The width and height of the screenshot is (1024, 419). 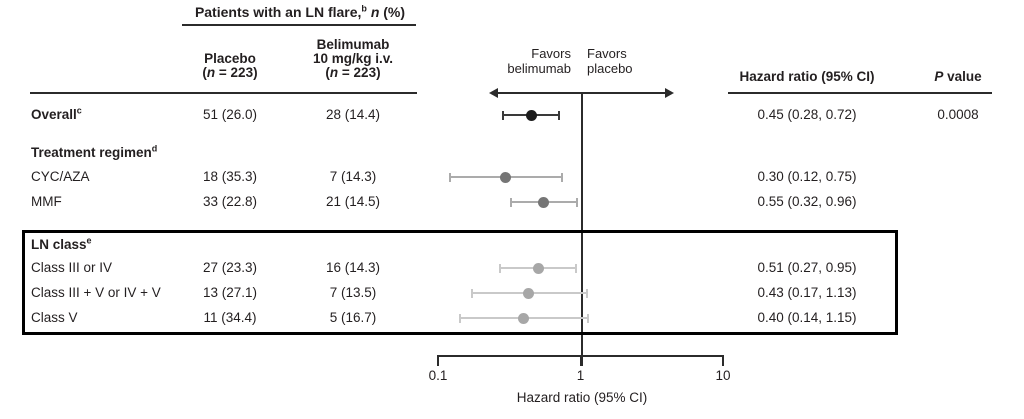 I want to click on belimumab-dose: 10 mg/kg i.v., so click(x=353, y=58).